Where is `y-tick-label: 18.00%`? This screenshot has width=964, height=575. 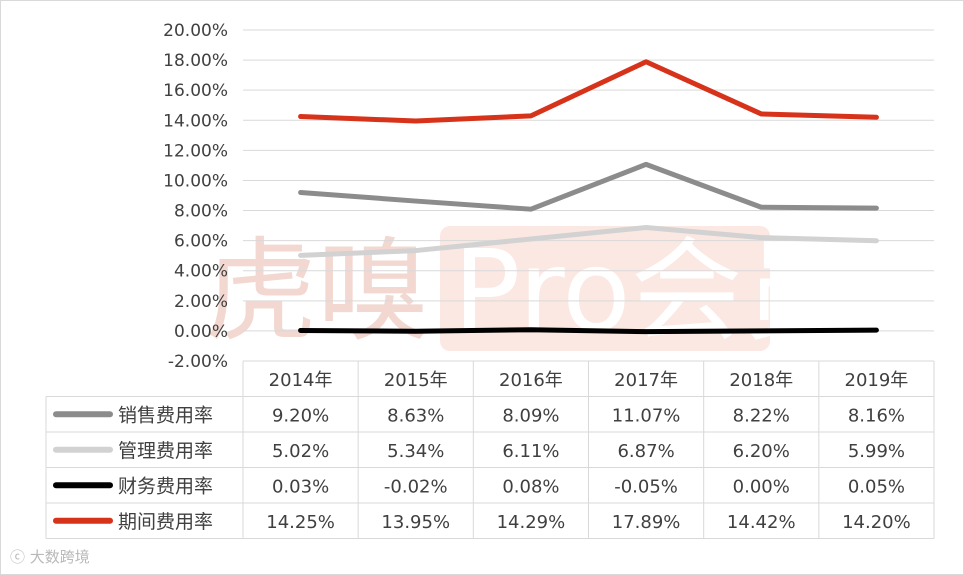
y-tick-label: 18.00% is located at coordinates (195, 61).